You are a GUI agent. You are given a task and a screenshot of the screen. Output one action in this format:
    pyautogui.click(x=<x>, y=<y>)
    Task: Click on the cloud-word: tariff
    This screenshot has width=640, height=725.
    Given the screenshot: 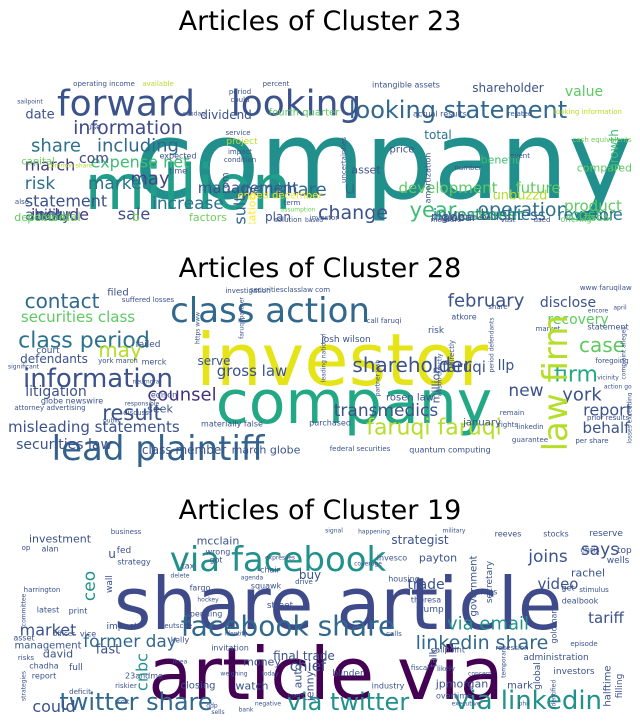 What is the action you would take?
    pyautogui.click(x=606, y=618)
    